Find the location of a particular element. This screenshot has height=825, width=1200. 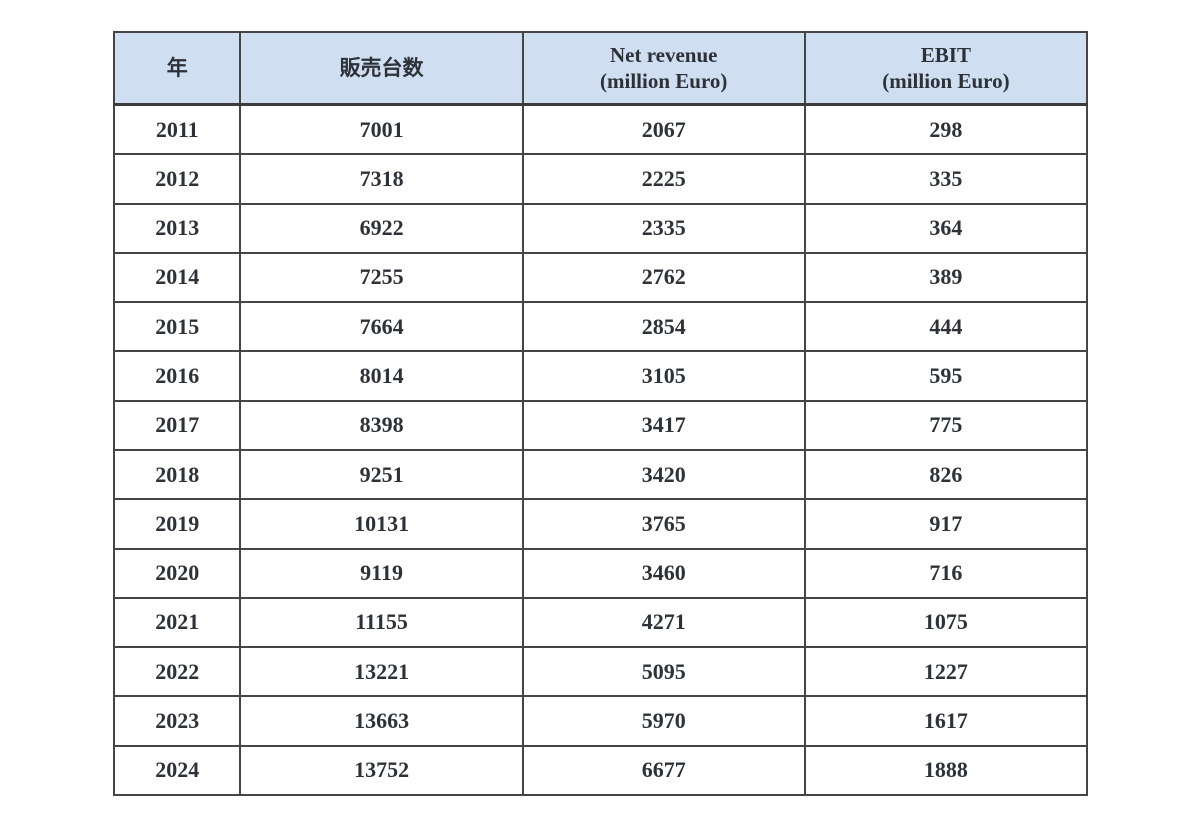

cell-net-revenue: 2854 is located at coordinates (663, 327).